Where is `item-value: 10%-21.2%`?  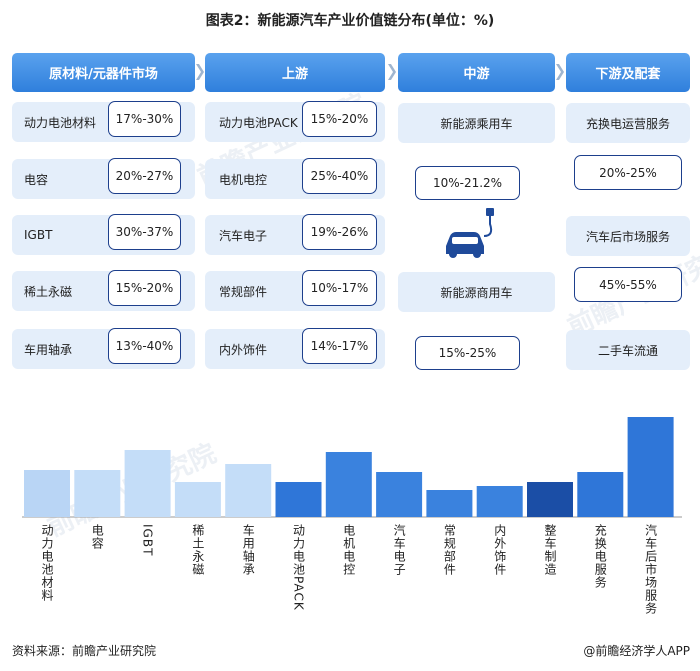
item-value: 10%-21.2% is located at coordinates (467, 183).